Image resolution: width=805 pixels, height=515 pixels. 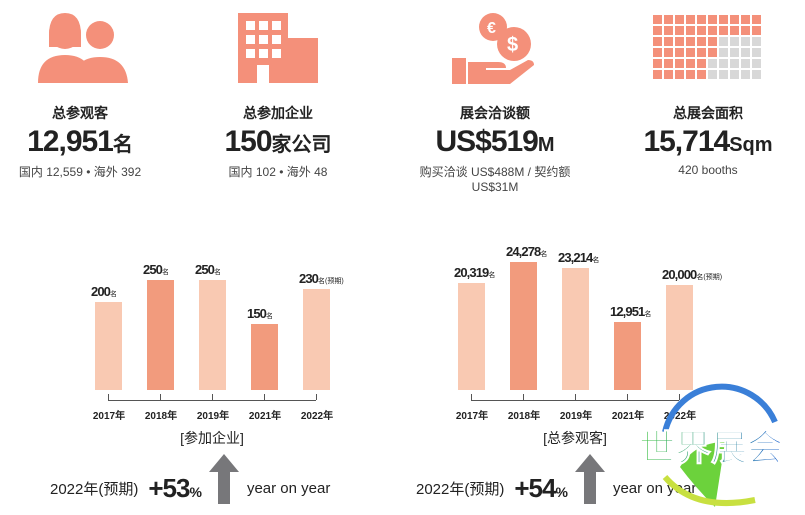 I want to click on data-unit: 名(预期), so click(x=331, y=281).